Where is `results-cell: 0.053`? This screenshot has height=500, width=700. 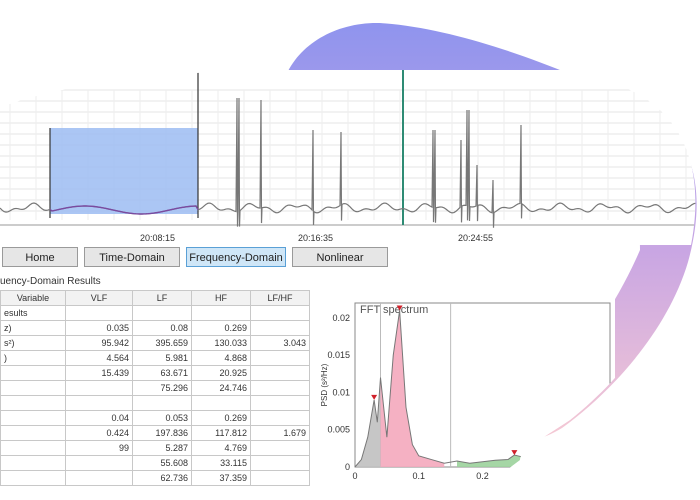 results-cell: 0.053 is located at coordinates (162, 418).